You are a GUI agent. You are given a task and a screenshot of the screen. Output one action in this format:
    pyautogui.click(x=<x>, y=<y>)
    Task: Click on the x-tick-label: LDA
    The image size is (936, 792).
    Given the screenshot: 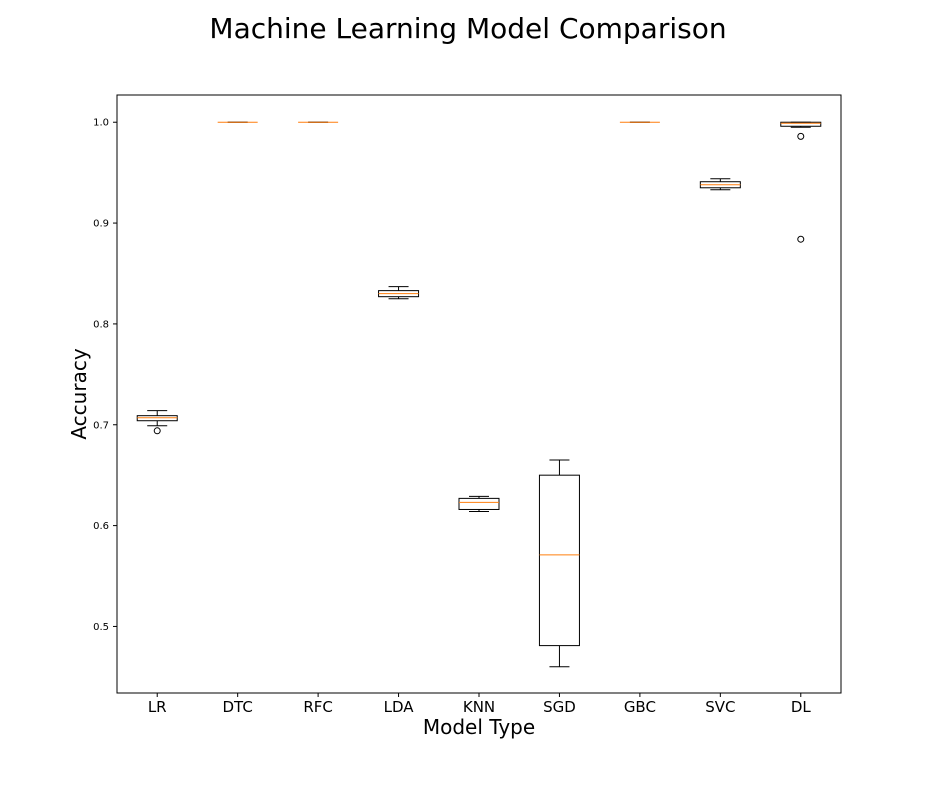 What is the action you would take?
    pyautogui.click(x=399, y=707)
    